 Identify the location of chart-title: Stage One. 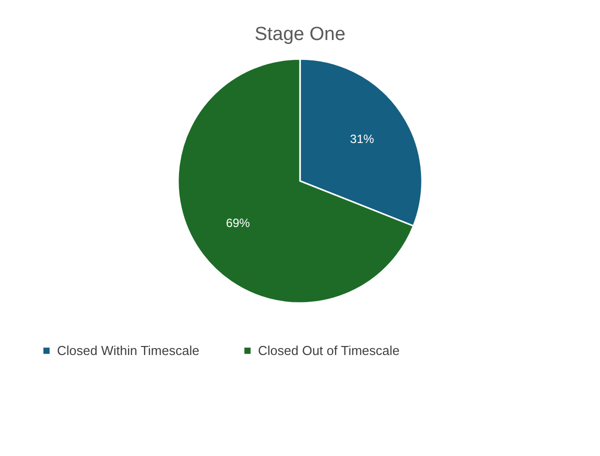
(300, 34).